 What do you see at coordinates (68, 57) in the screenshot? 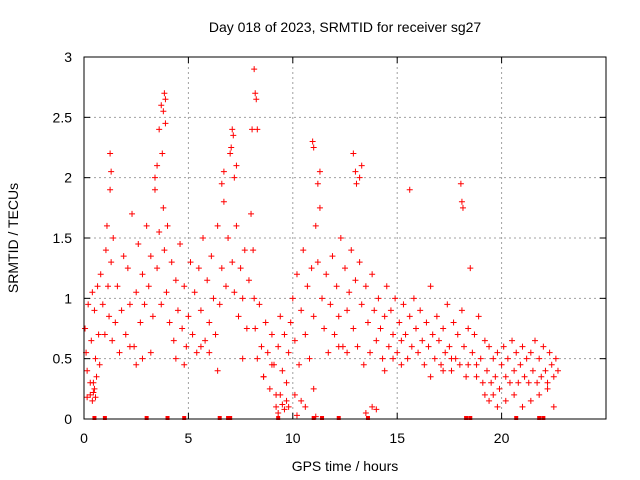
I see `y-tick-label: 3` at bounding box center [68, 57].